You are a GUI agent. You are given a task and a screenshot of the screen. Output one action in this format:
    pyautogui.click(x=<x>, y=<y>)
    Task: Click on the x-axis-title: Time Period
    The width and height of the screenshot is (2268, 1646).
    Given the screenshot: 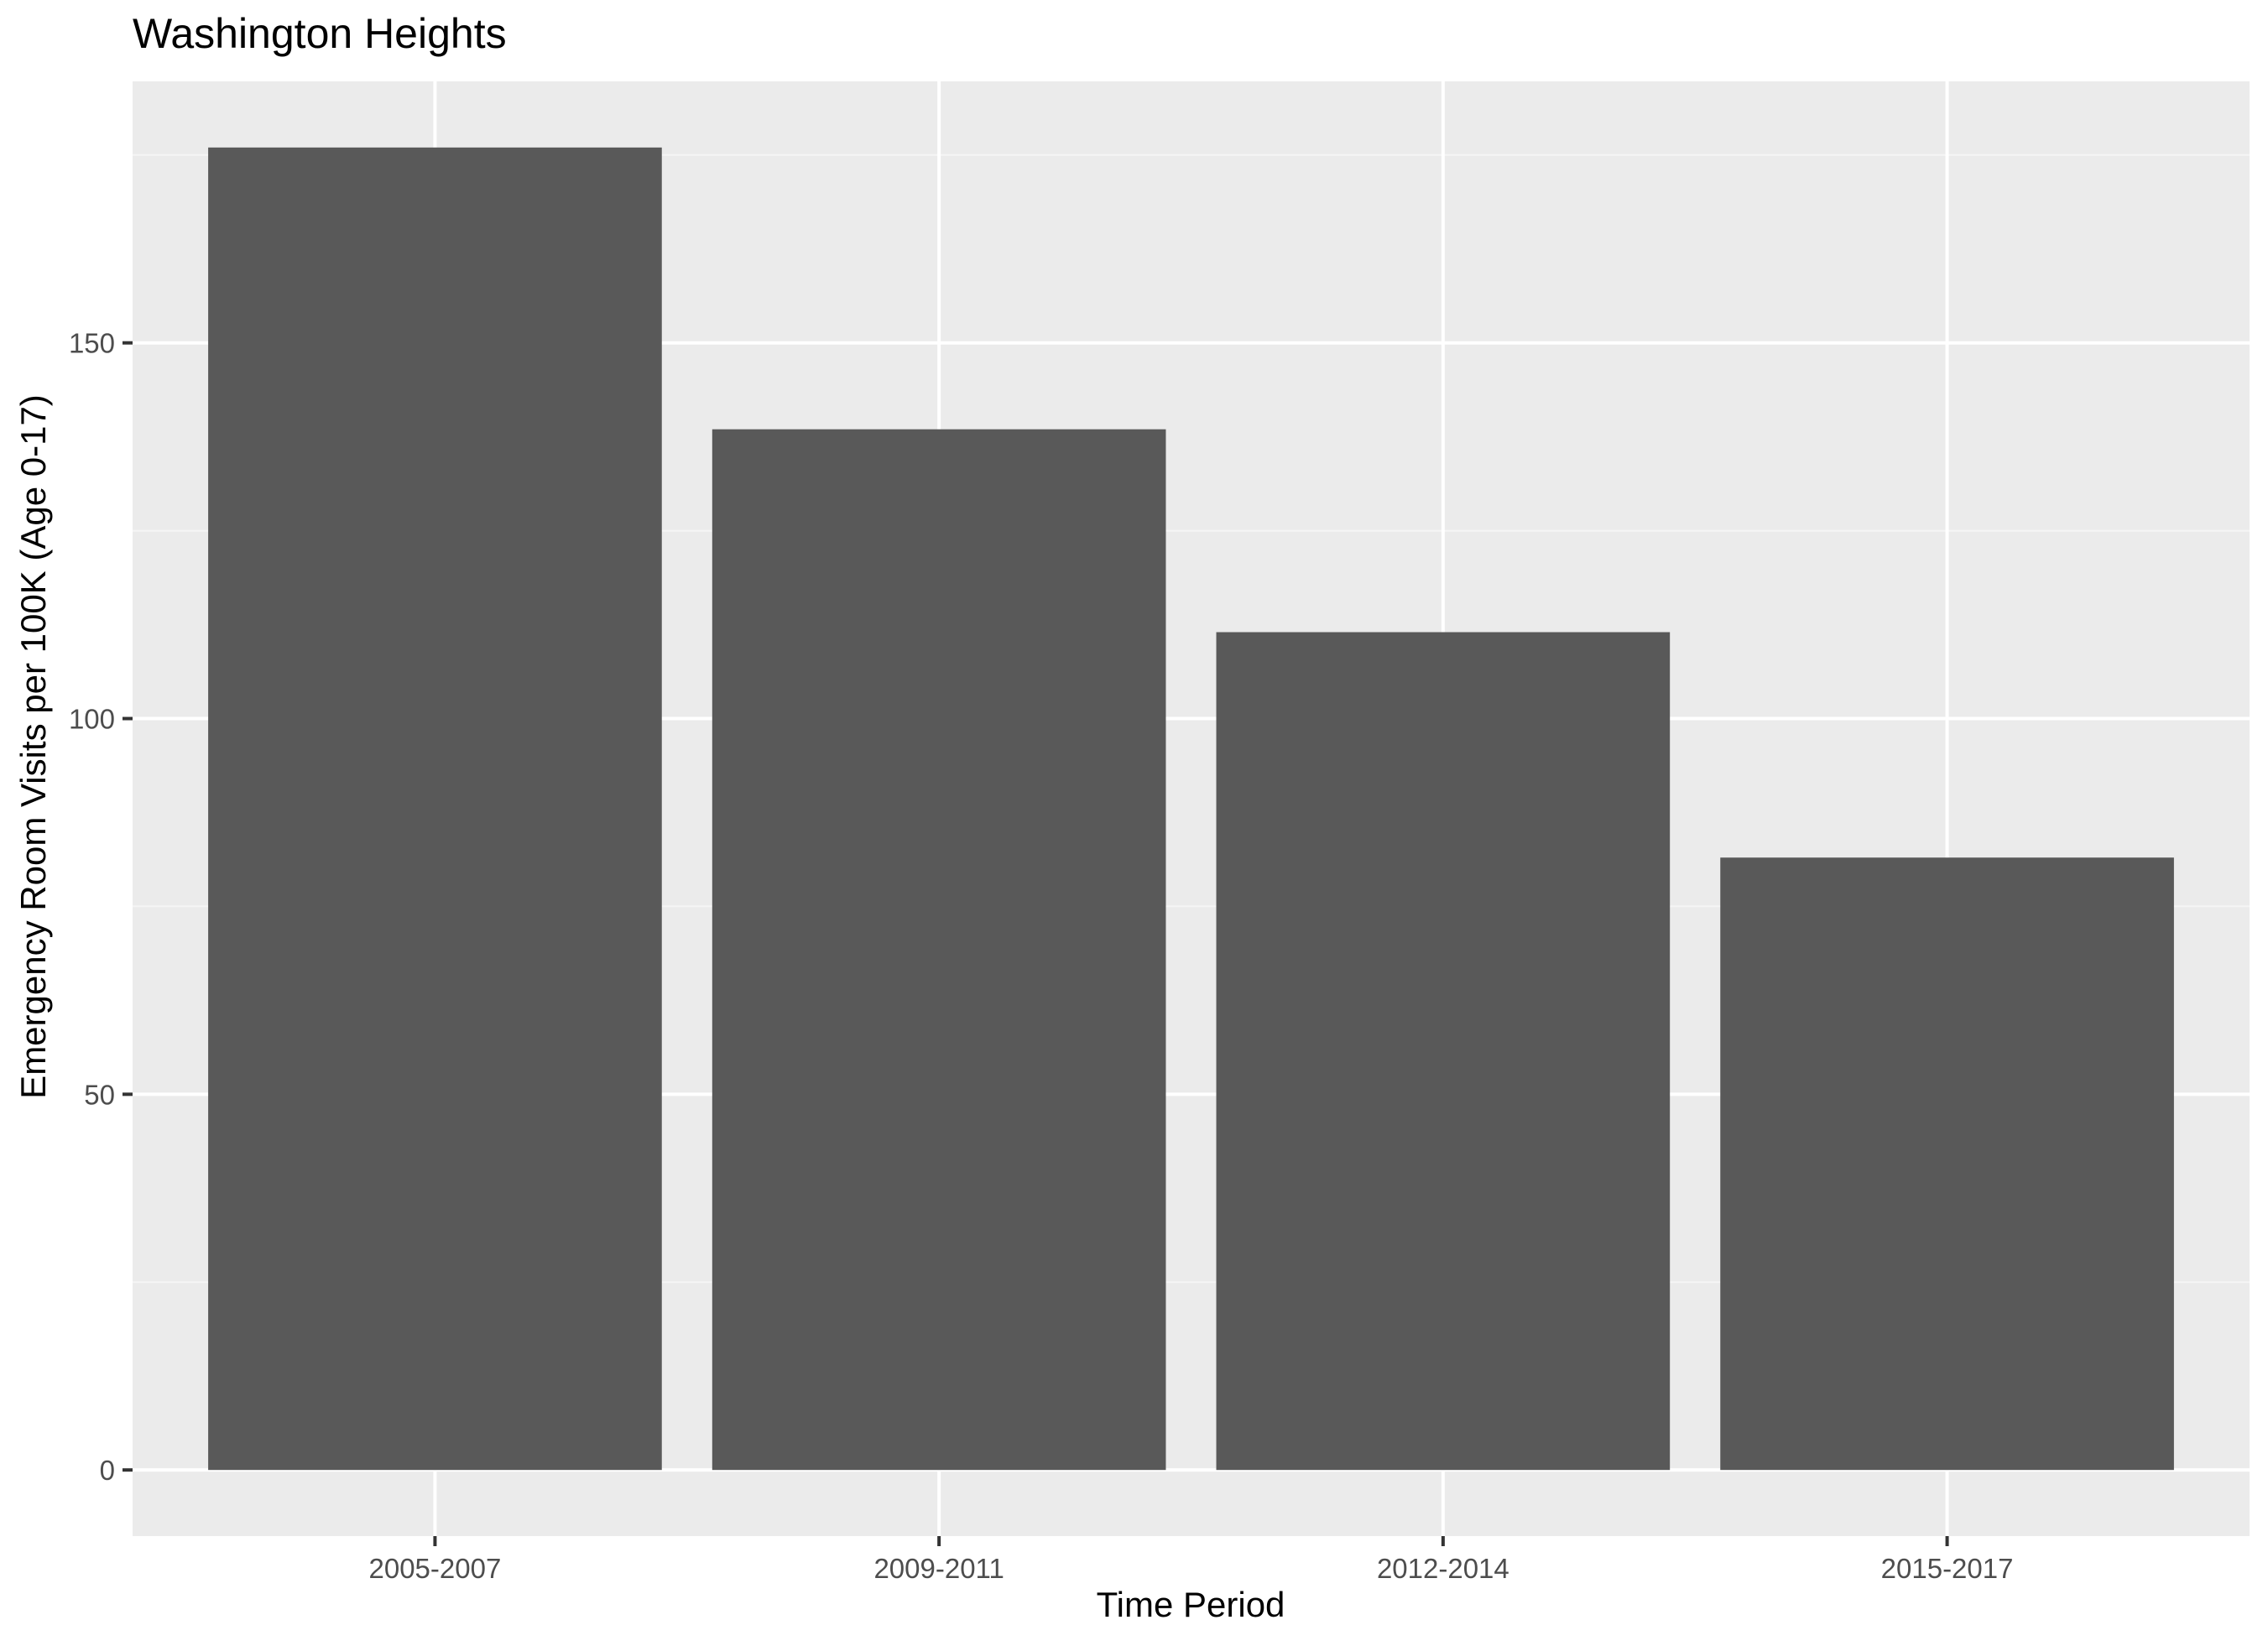 What is the action you would take?
    pyautogui.click(x=1191, y=1605)
    